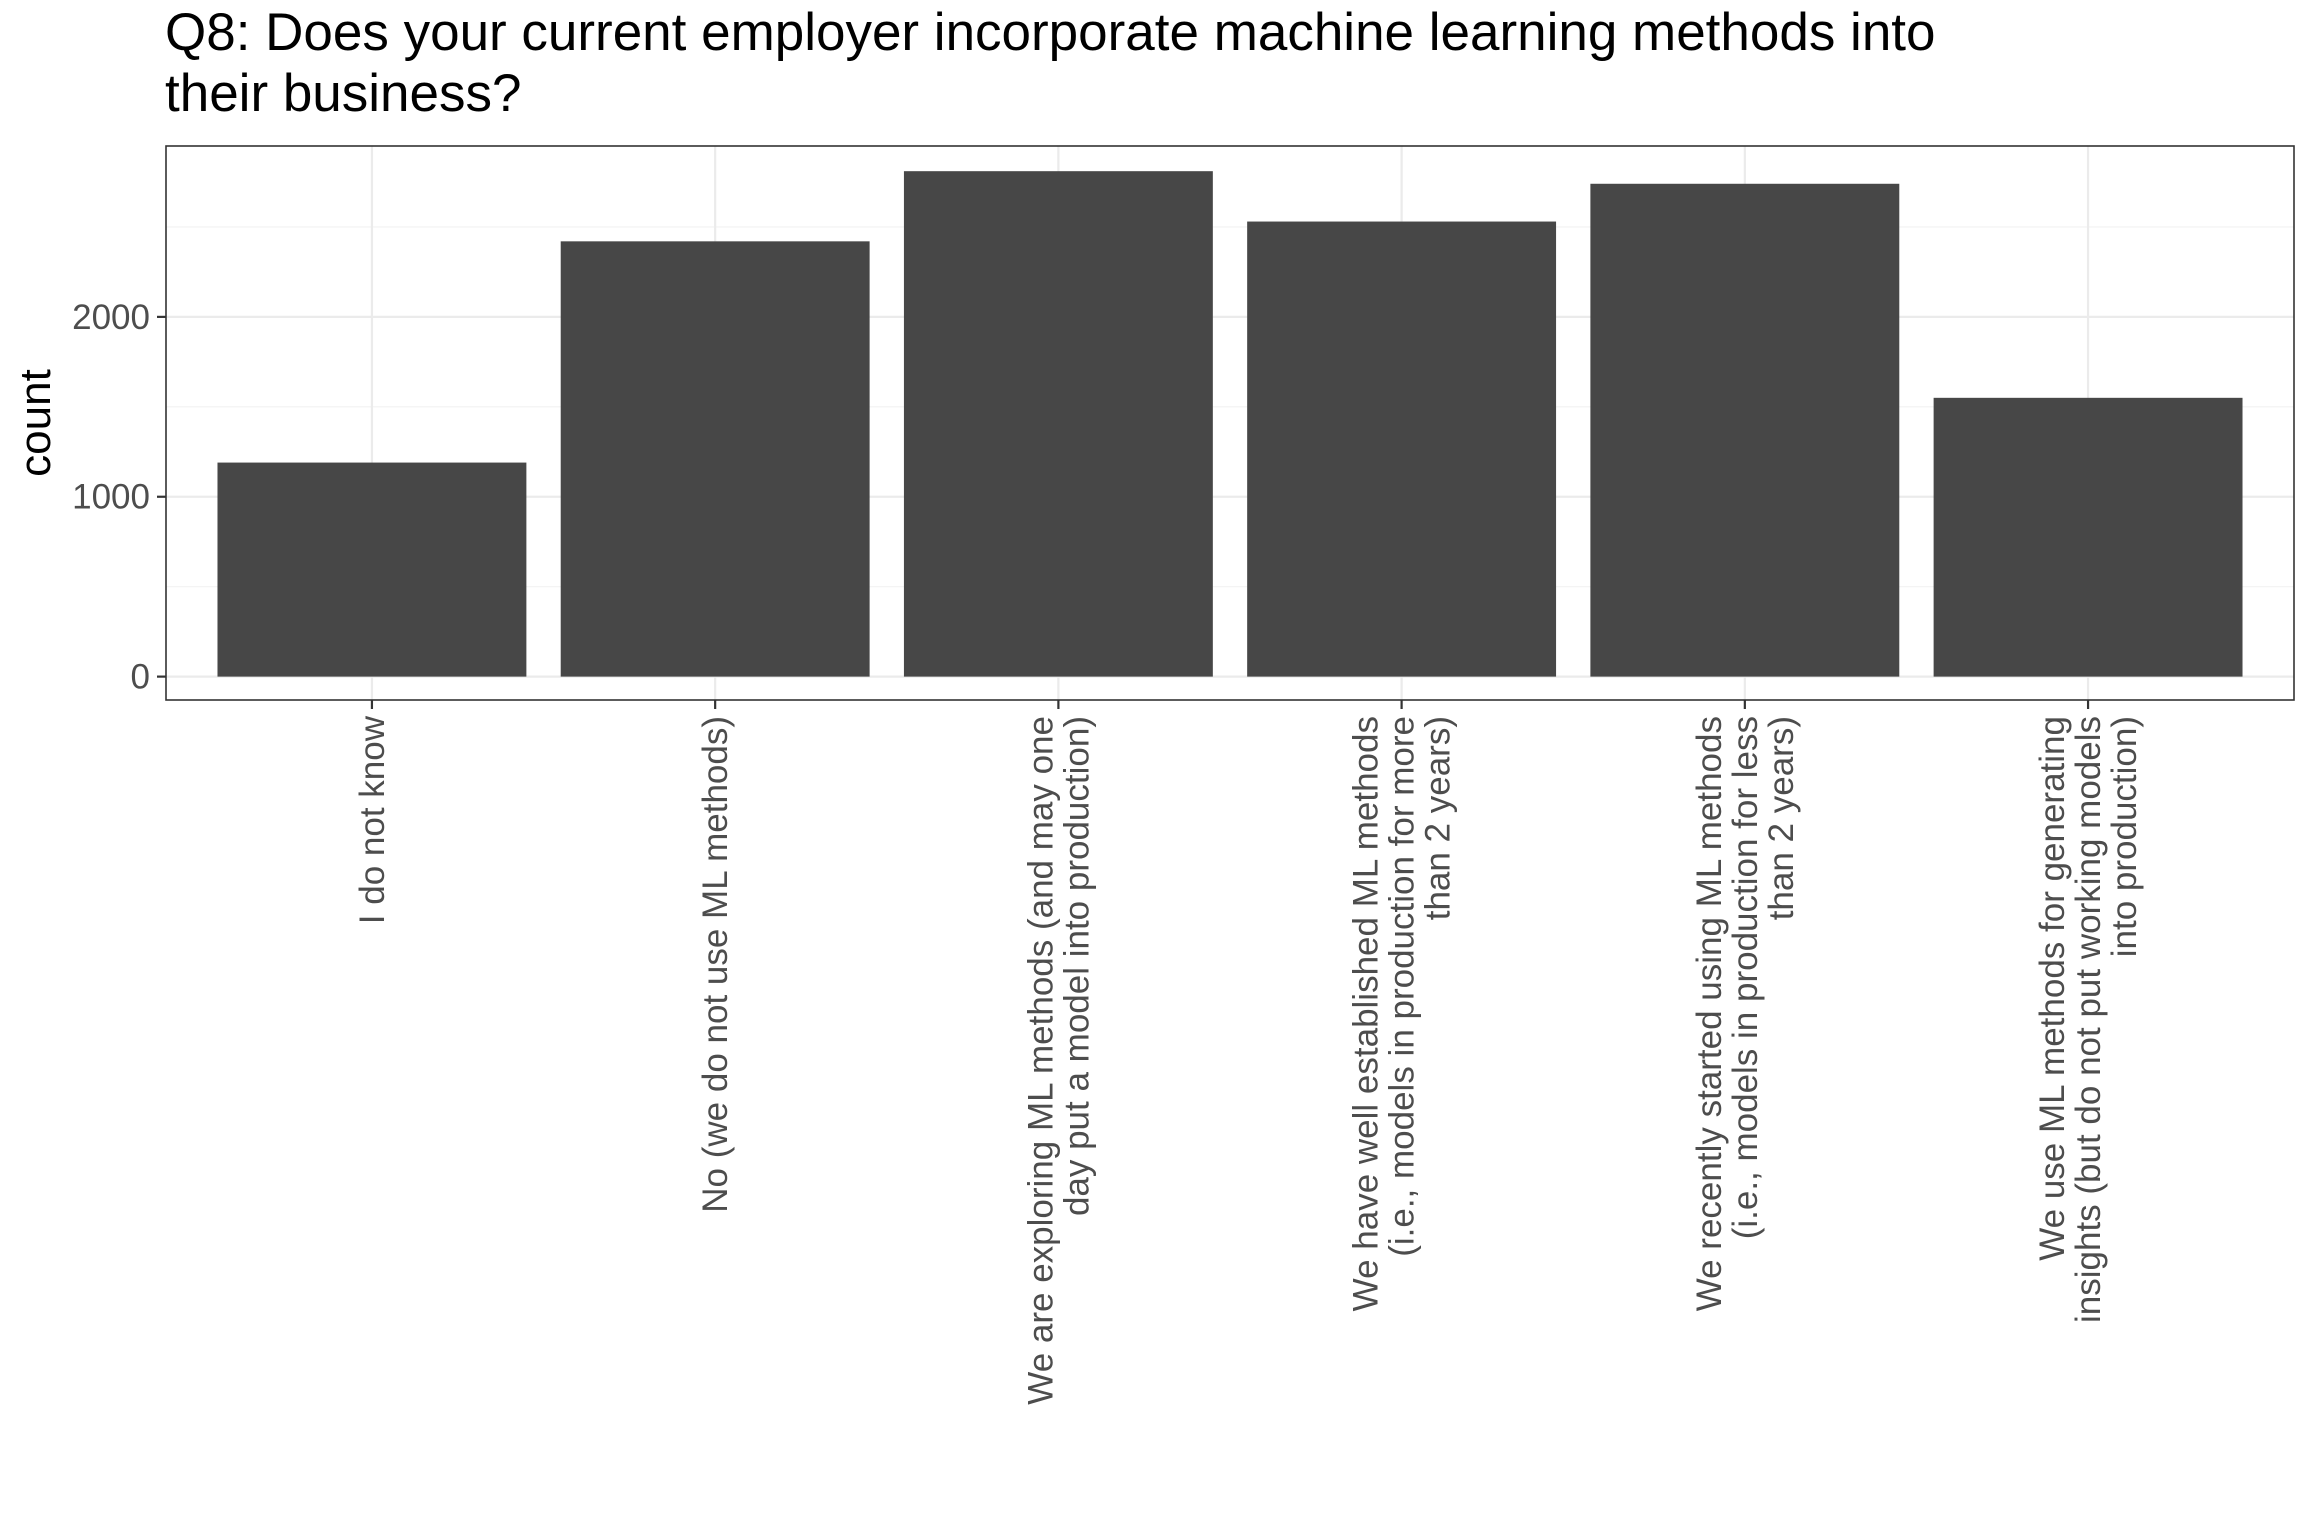 This screenshot has height=1536, width=2304. I want to click on y-tick-label: 0, so click(140, 677).